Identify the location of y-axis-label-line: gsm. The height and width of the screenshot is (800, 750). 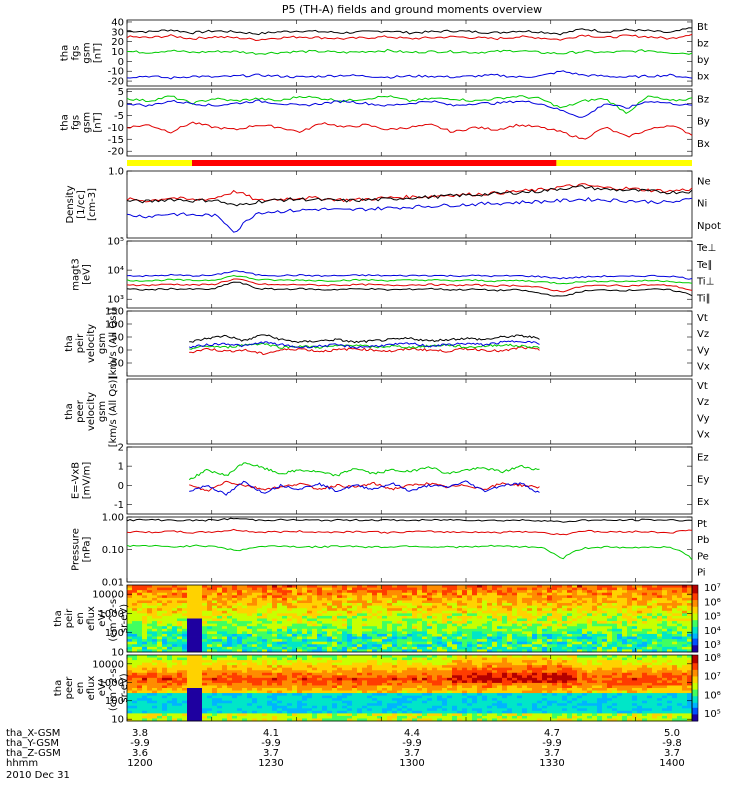
(87, 122).